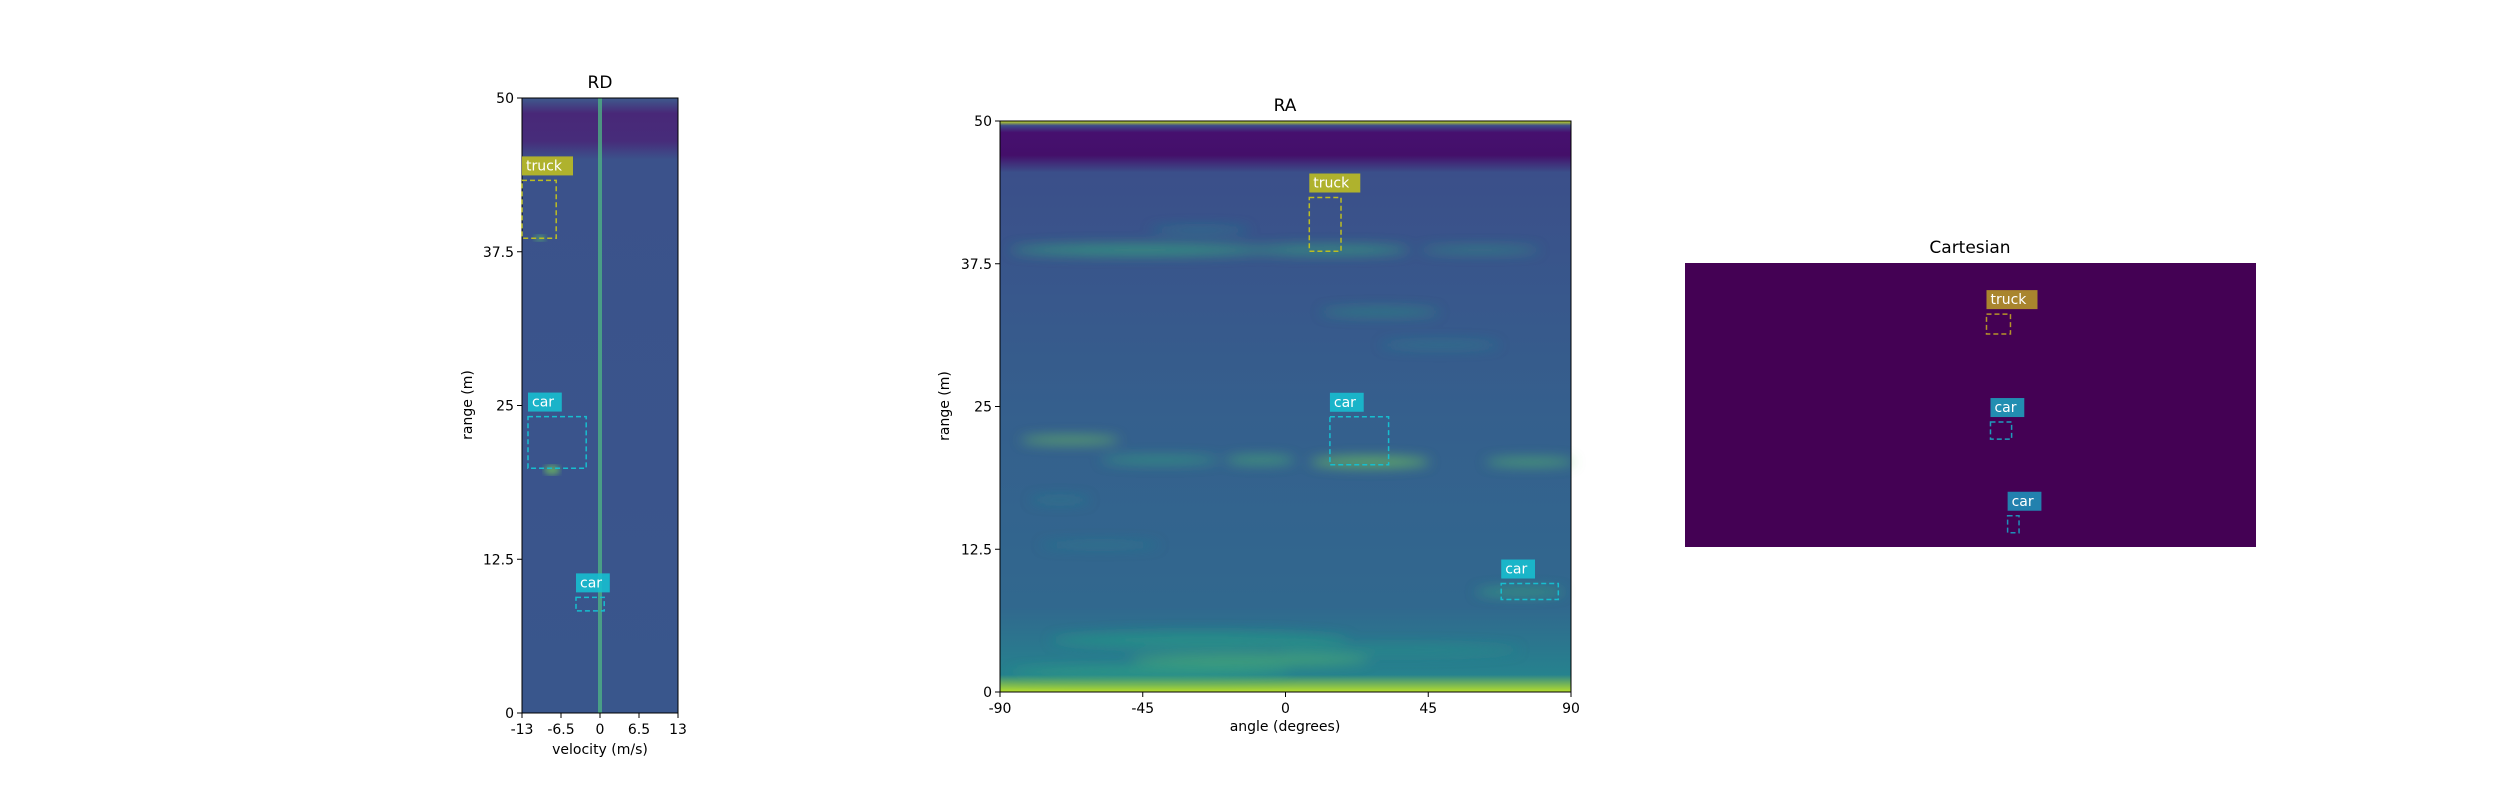 Image resolution: width=2500 pixels, height=800 pixels. Describe the element at coordinates (552, 470) in the screenshot. I see `rd-car-blob` at that location.